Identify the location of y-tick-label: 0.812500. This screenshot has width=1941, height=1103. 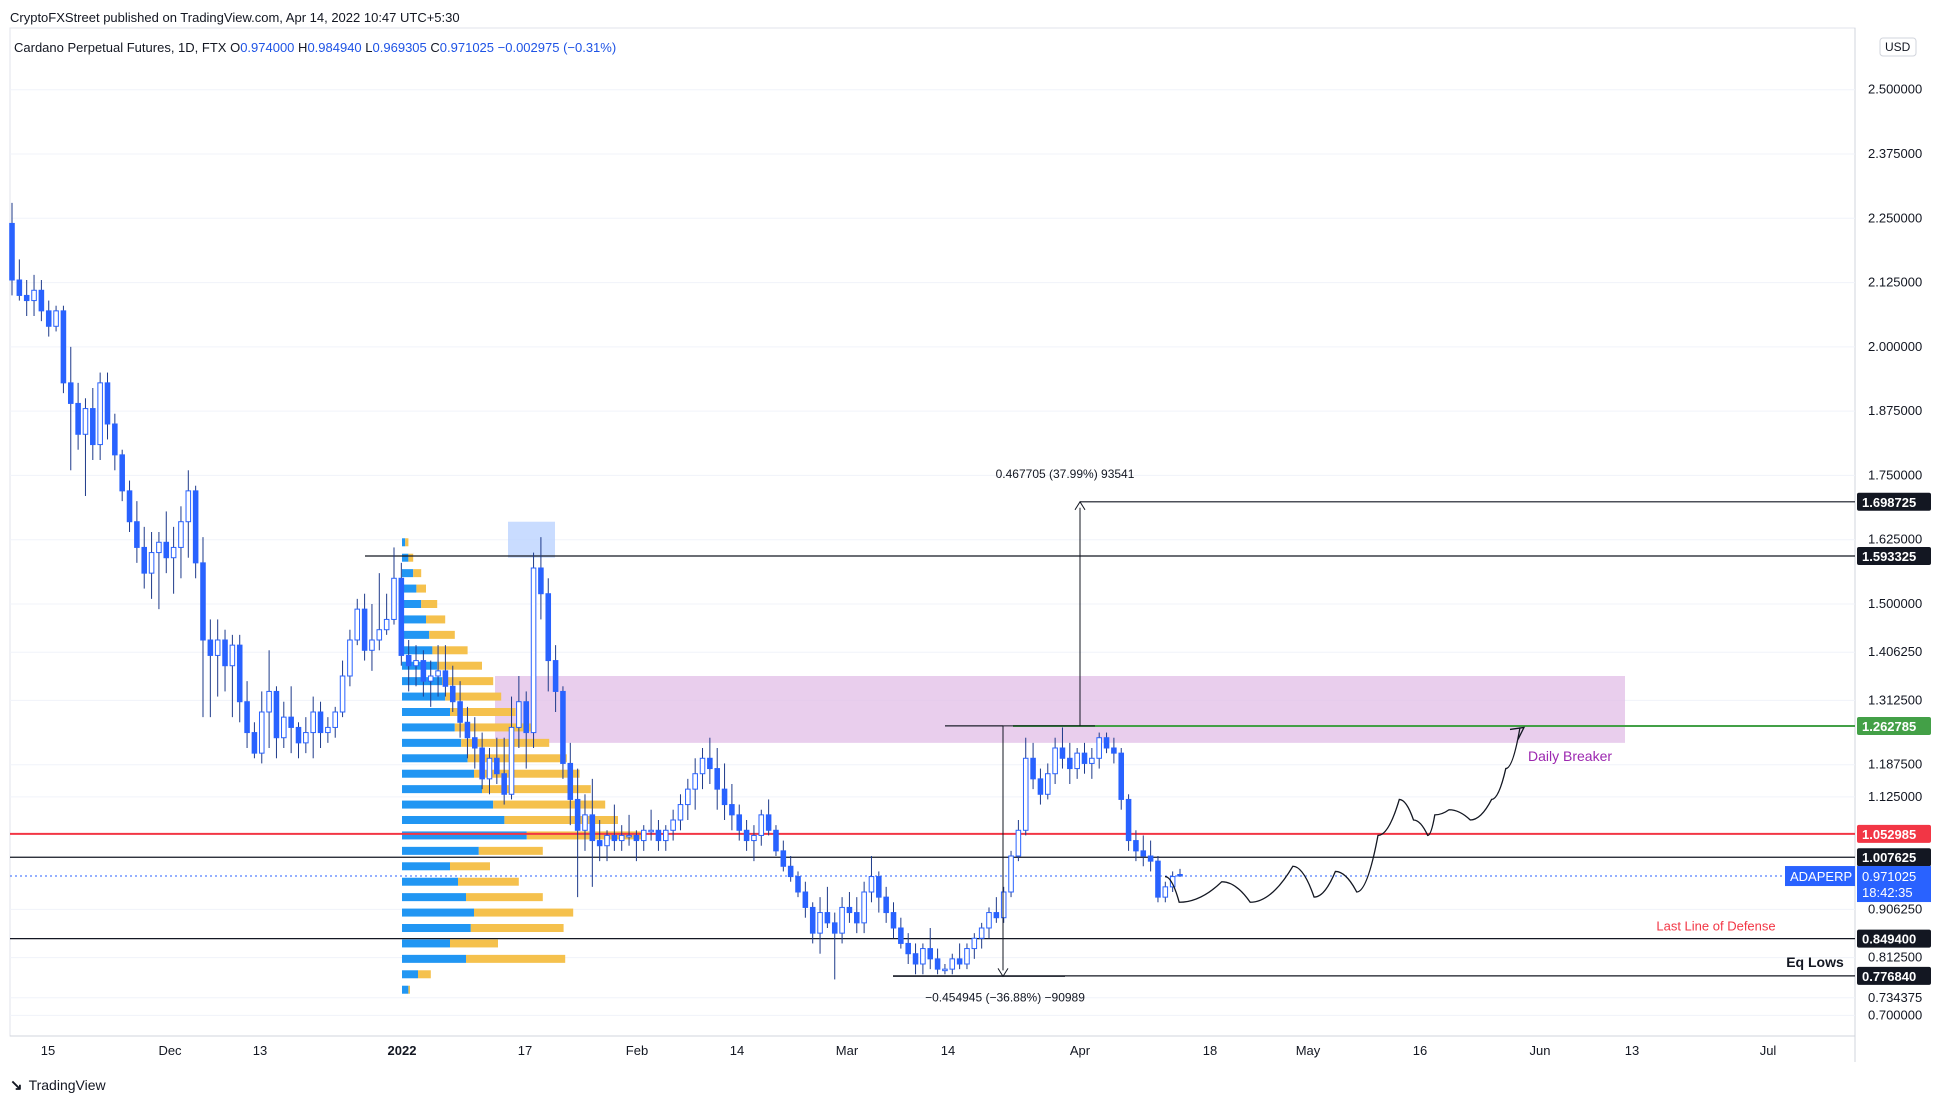
(1895, 957).